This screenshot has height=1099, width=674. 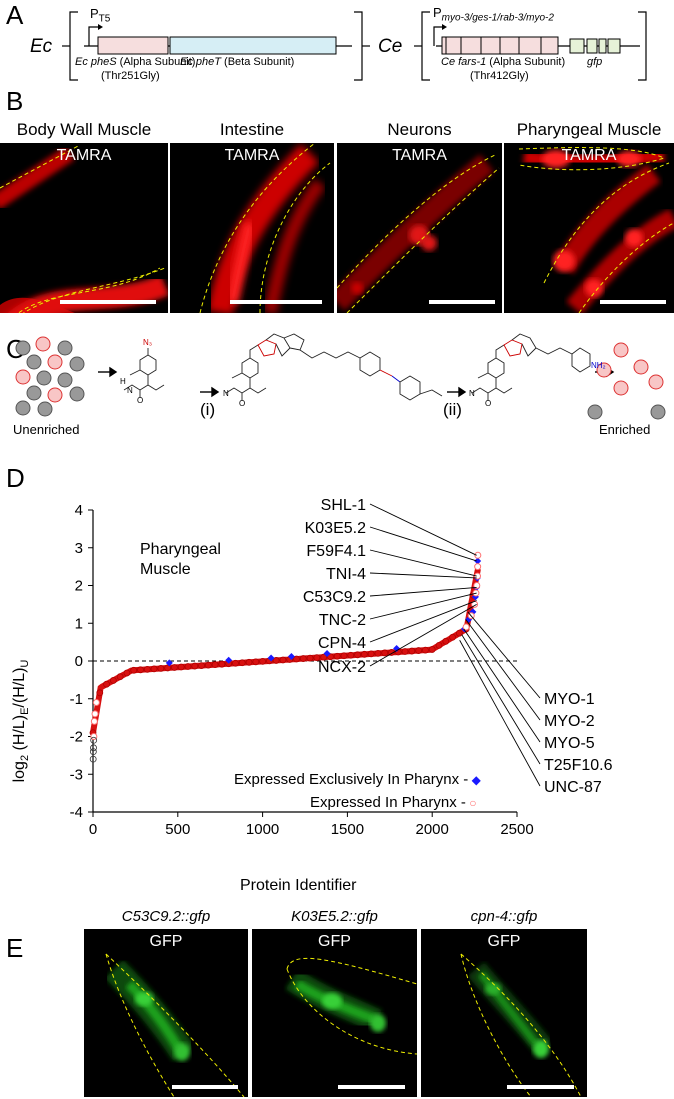 I want to click on x-tick-label: 1500, so click(x=347, y=829).